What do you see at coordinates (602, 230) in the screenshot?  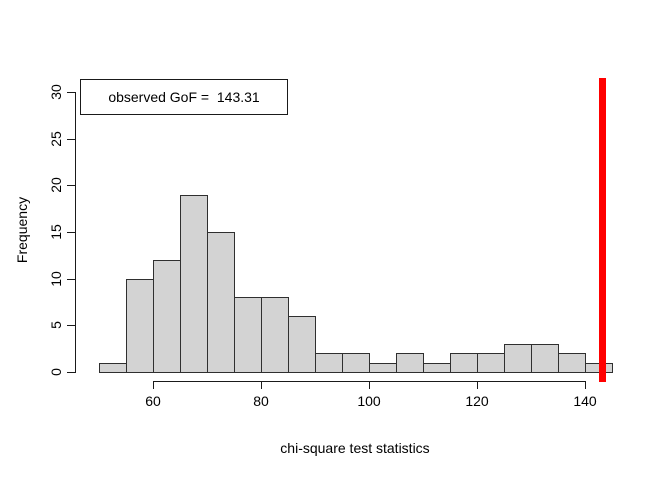 I see `observed-gof-line` at bounding box center [602, 230].